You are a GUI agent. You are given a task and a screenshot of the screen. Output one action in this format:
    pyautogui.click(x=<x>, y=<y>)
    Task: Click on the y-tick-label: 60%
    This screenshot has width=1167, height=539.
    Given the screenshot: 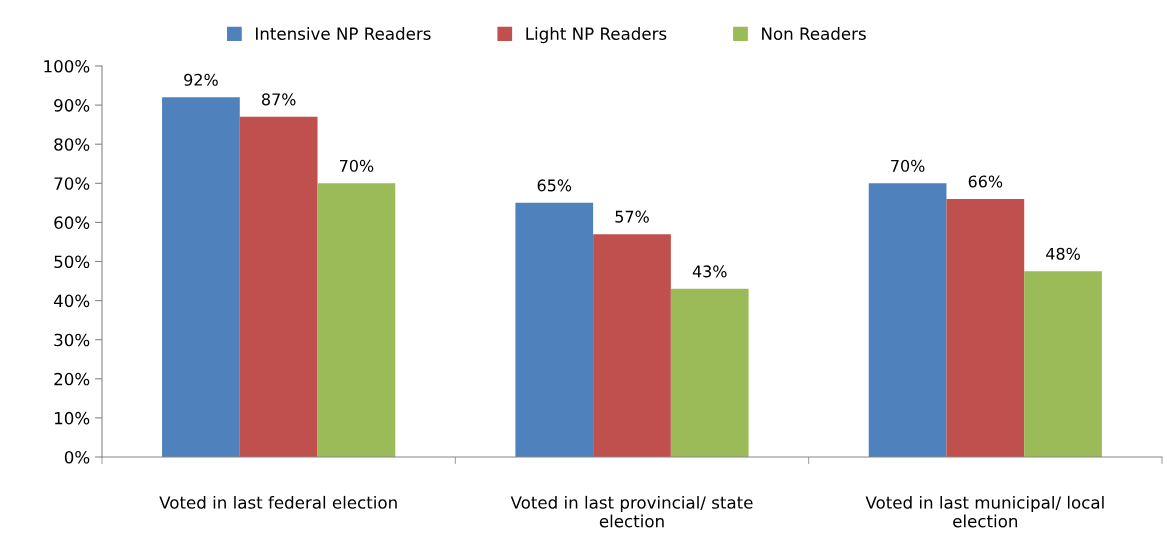 What is the action you would take?
    pyautogui.click(x=72, y=222)
    